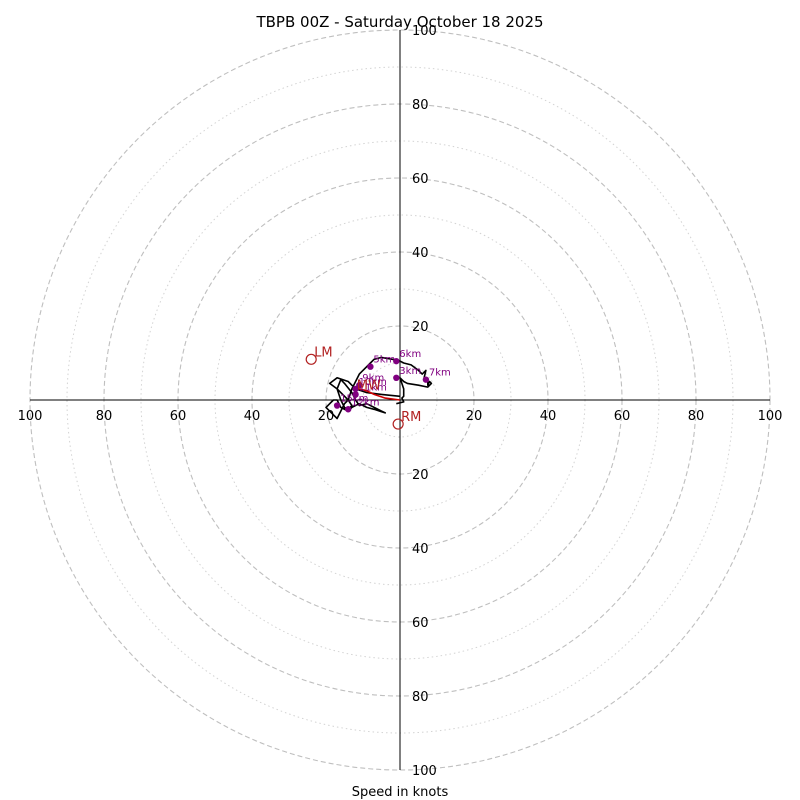  What do you see at coordinates (384, 360) in the screenshot?
I see `height-marker-label: 5km` at bounding box center [384, 360].